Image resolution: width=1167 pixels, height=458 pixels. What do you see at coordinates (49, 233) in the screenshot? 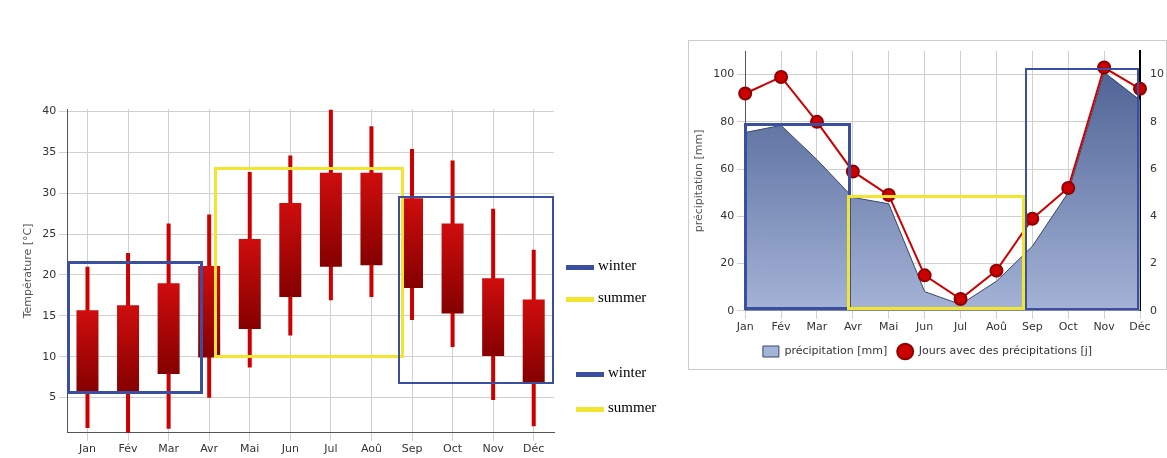
I see `y-tick-label: 25` at bounding box center [49, 233].